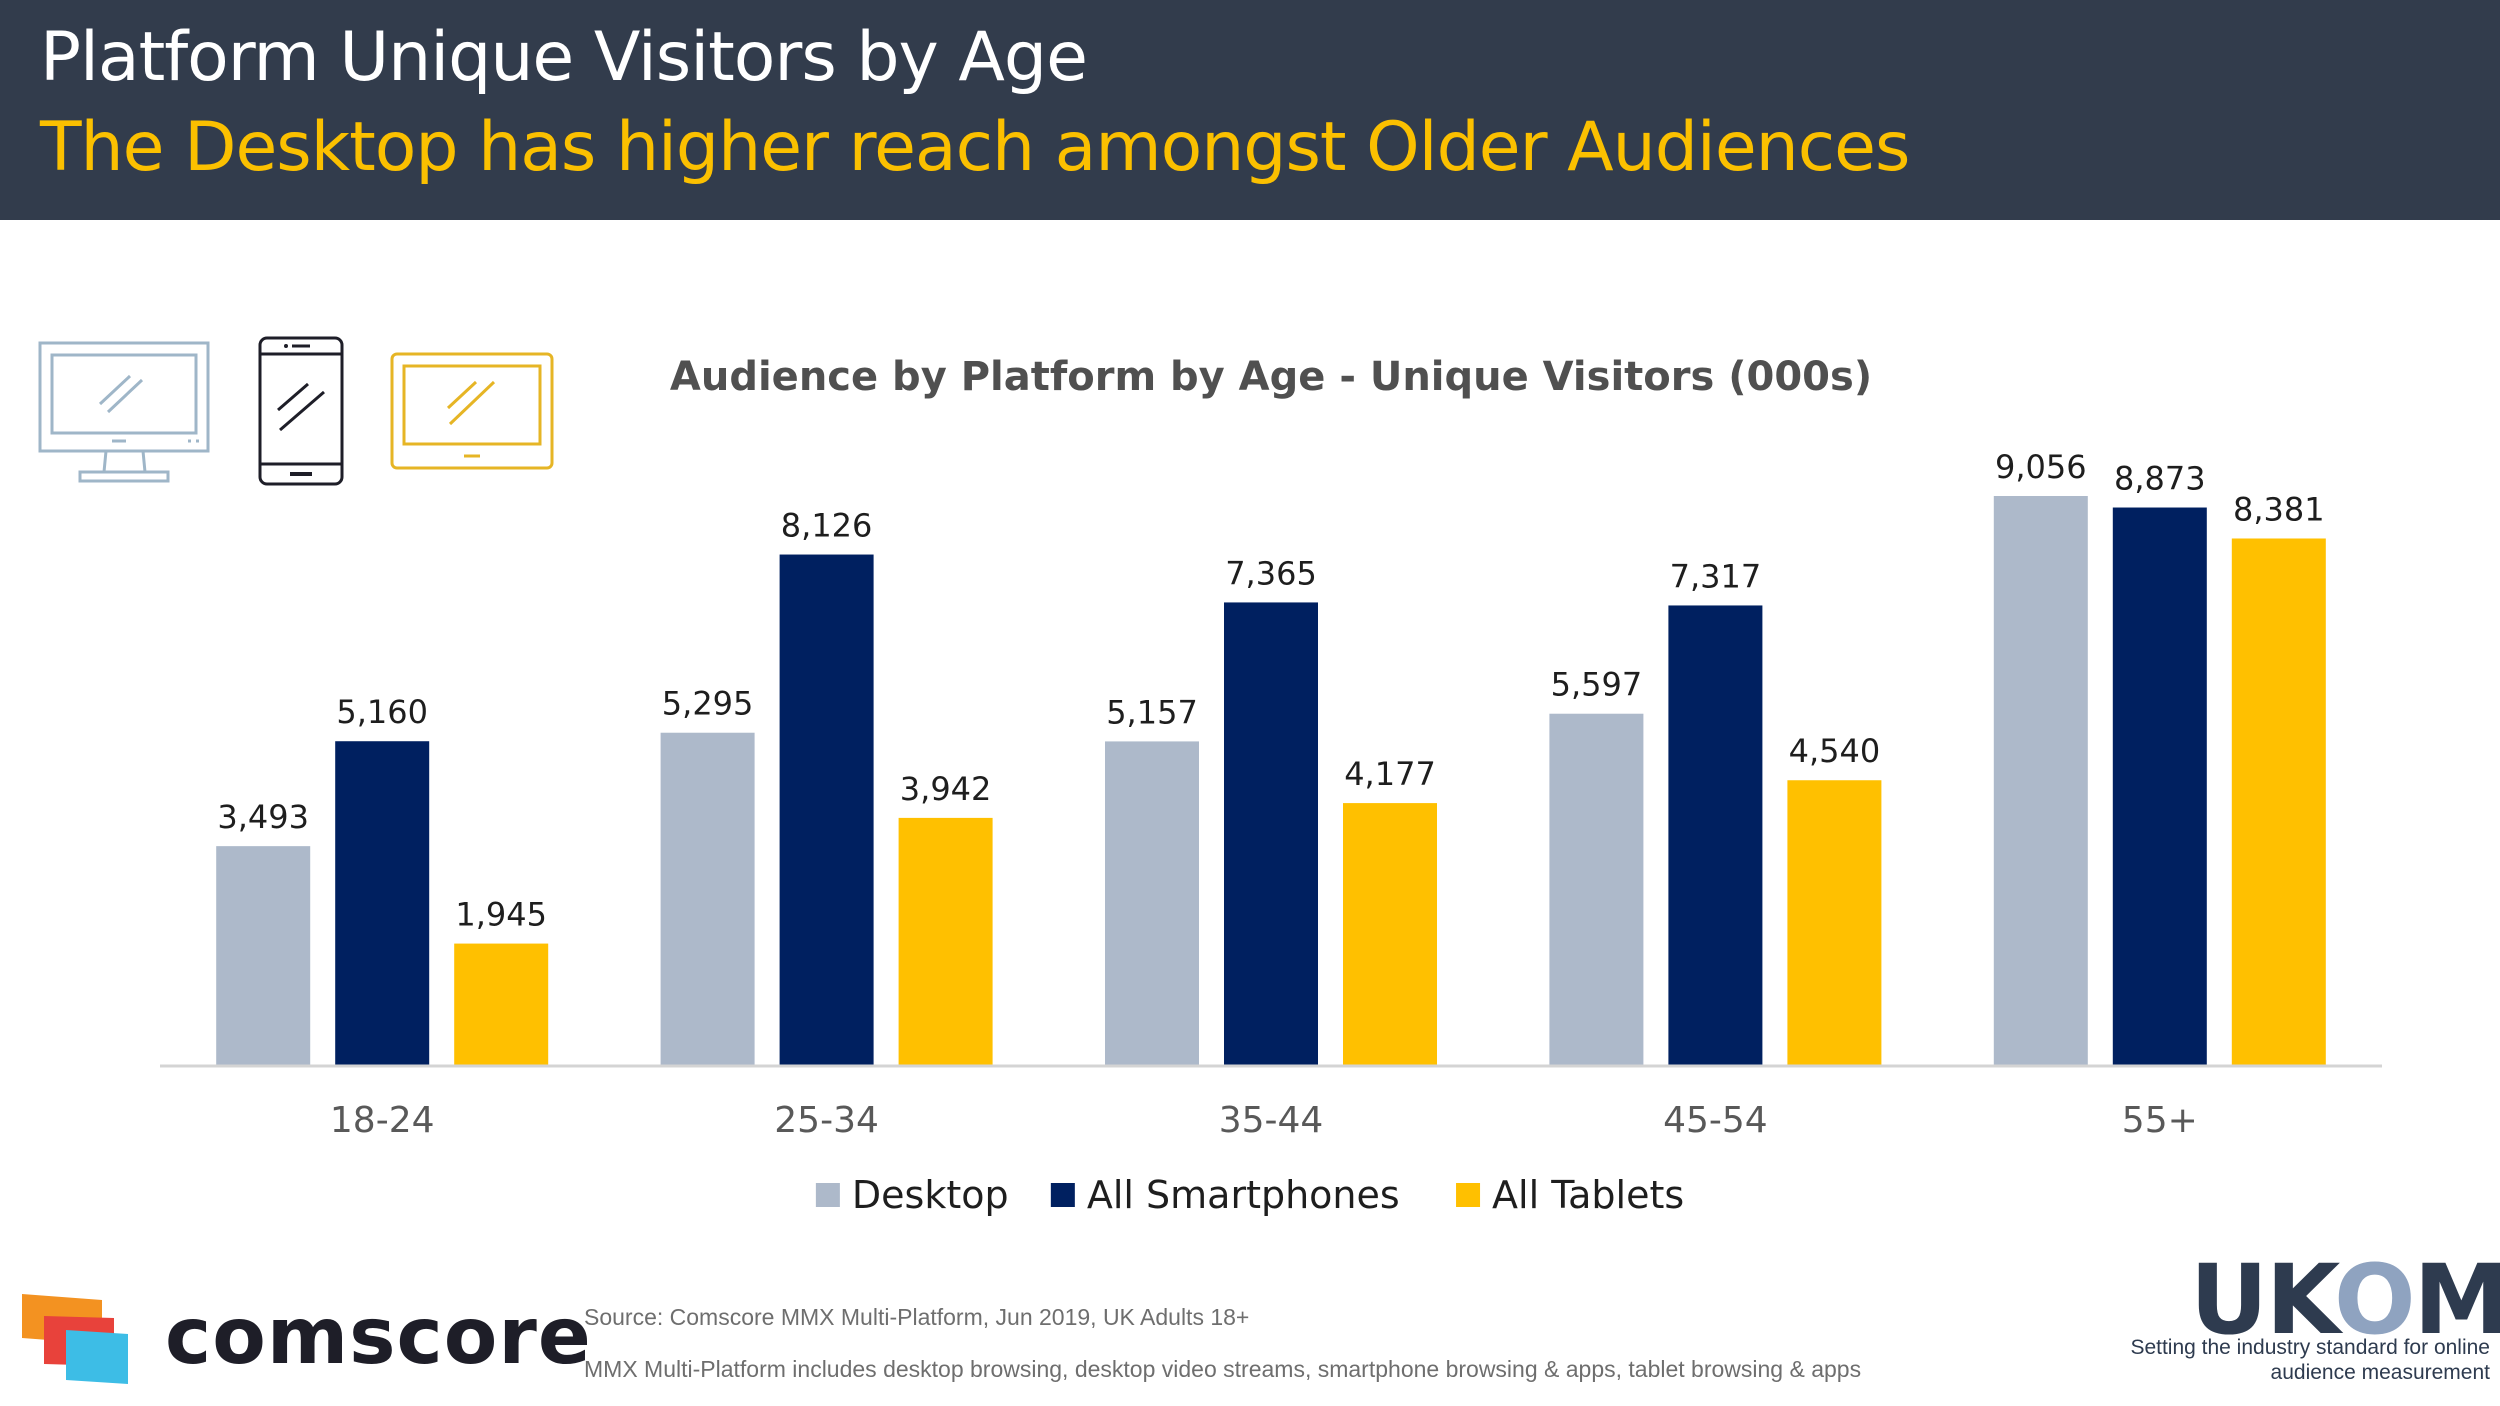 This screenshot has height=1406, width=2500. I want to click on x-tick-label: 18-24, so click(382, 1120).